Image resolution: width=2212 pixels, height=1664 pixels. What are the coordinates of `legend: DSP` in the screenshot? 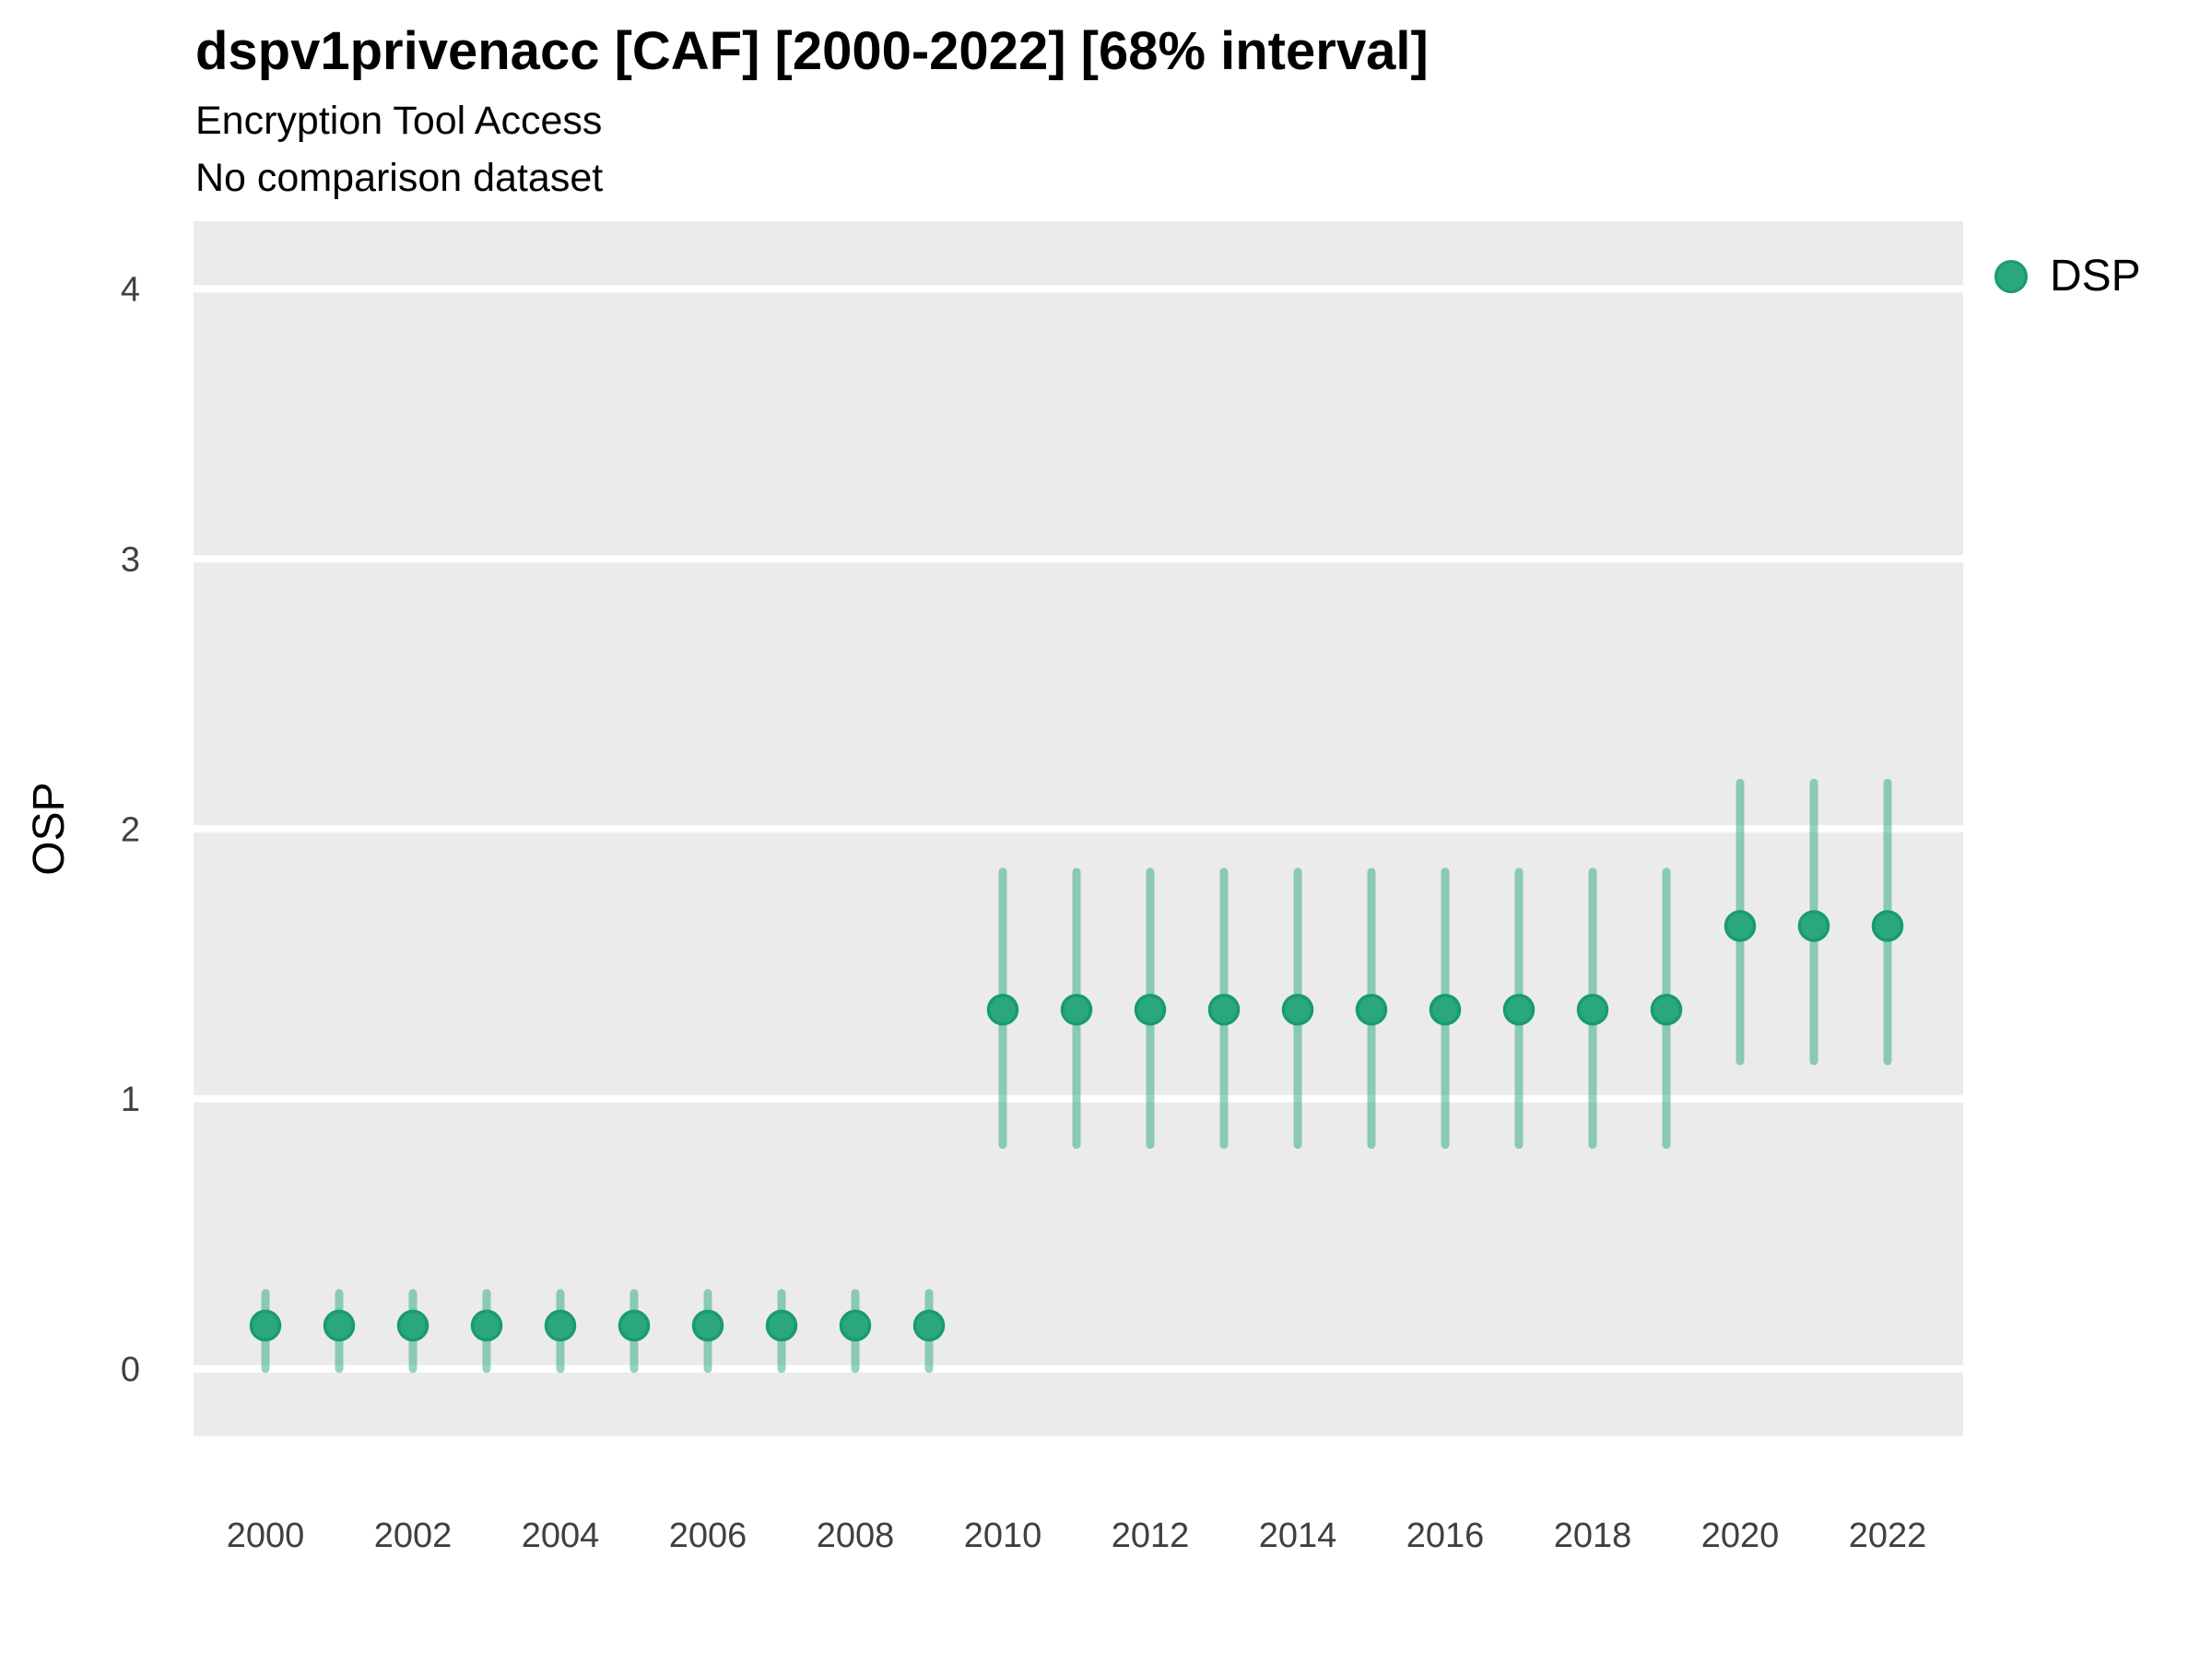 It's located at (2067, 276).